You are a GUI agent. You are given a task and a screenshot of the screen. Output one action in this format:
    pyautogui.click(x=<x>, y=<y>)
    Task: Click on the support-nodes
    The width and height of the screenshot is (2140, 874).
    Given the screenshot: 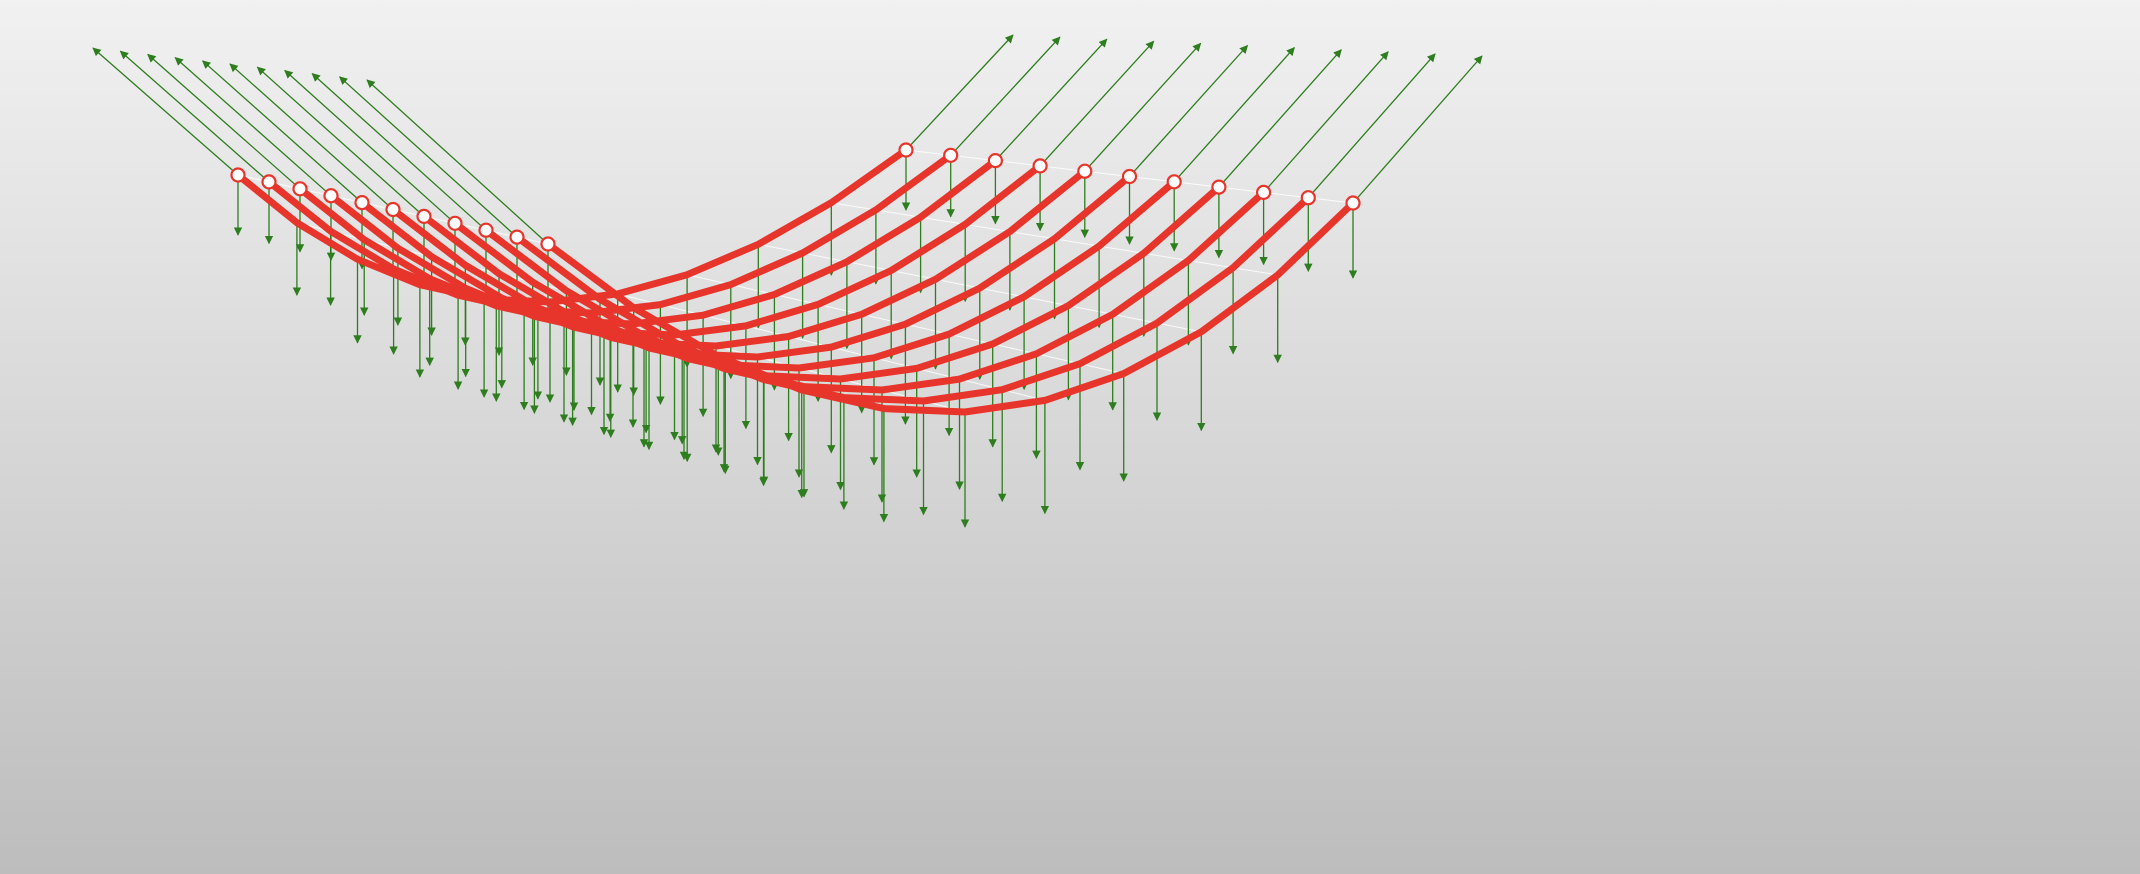 What is the action you would take?
    pyautogui.click(x=795, y=197)
    